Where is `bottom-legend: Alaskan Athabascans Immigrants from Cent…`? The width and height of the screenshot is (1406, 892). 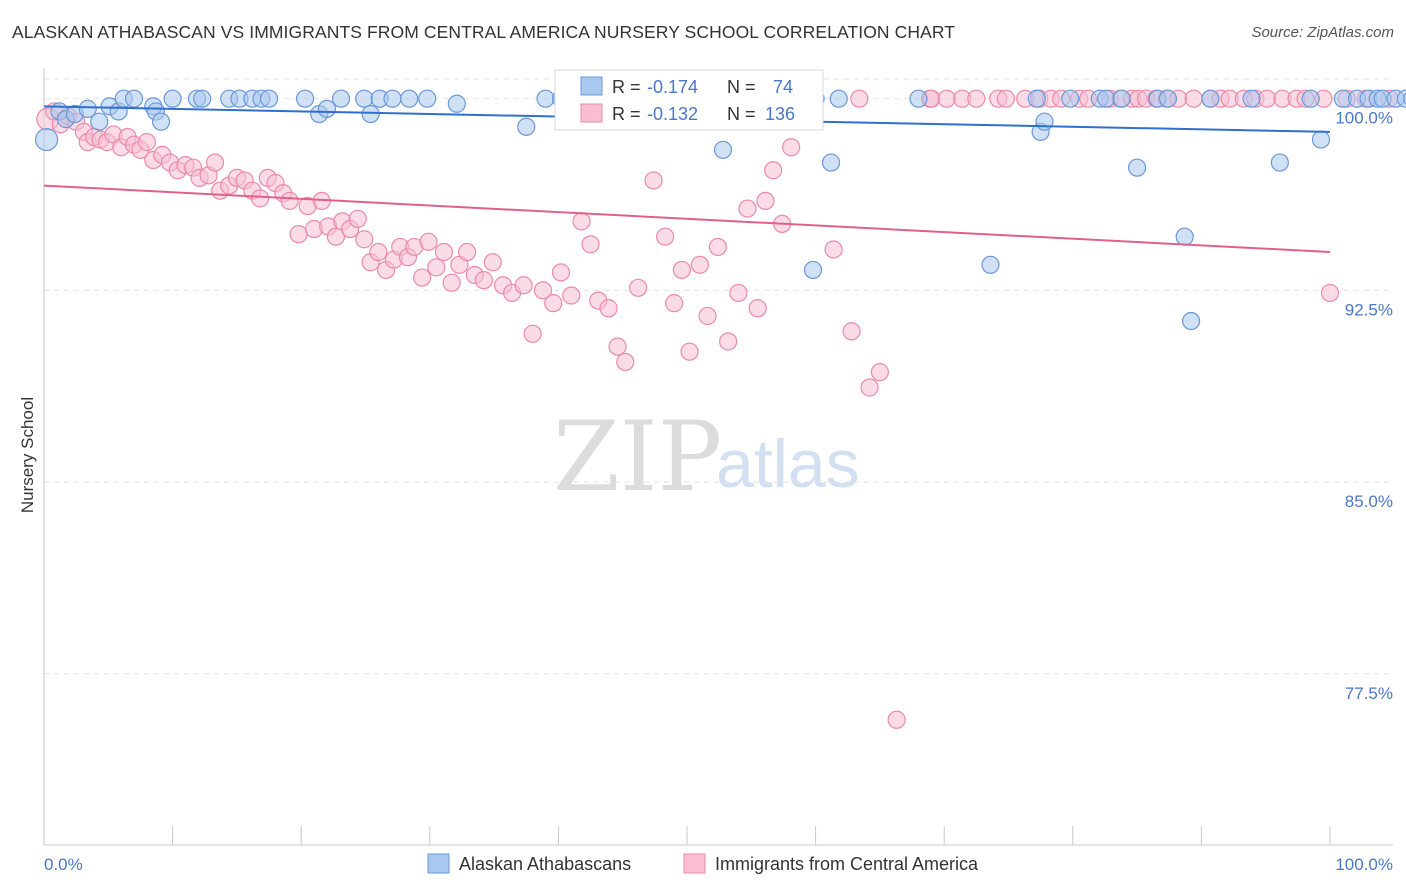 bottom-legend: Alaskan Athabascans Immigrants from Cent… is located at coordinates (703, 863).